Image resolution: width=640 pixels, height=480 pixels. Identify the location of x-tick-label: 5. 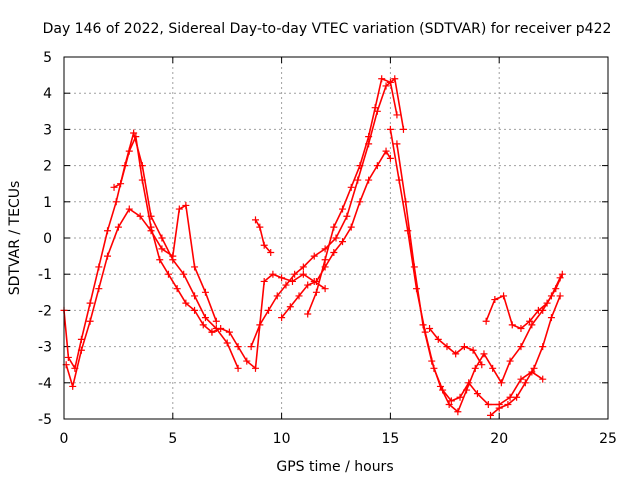
(172, 439).